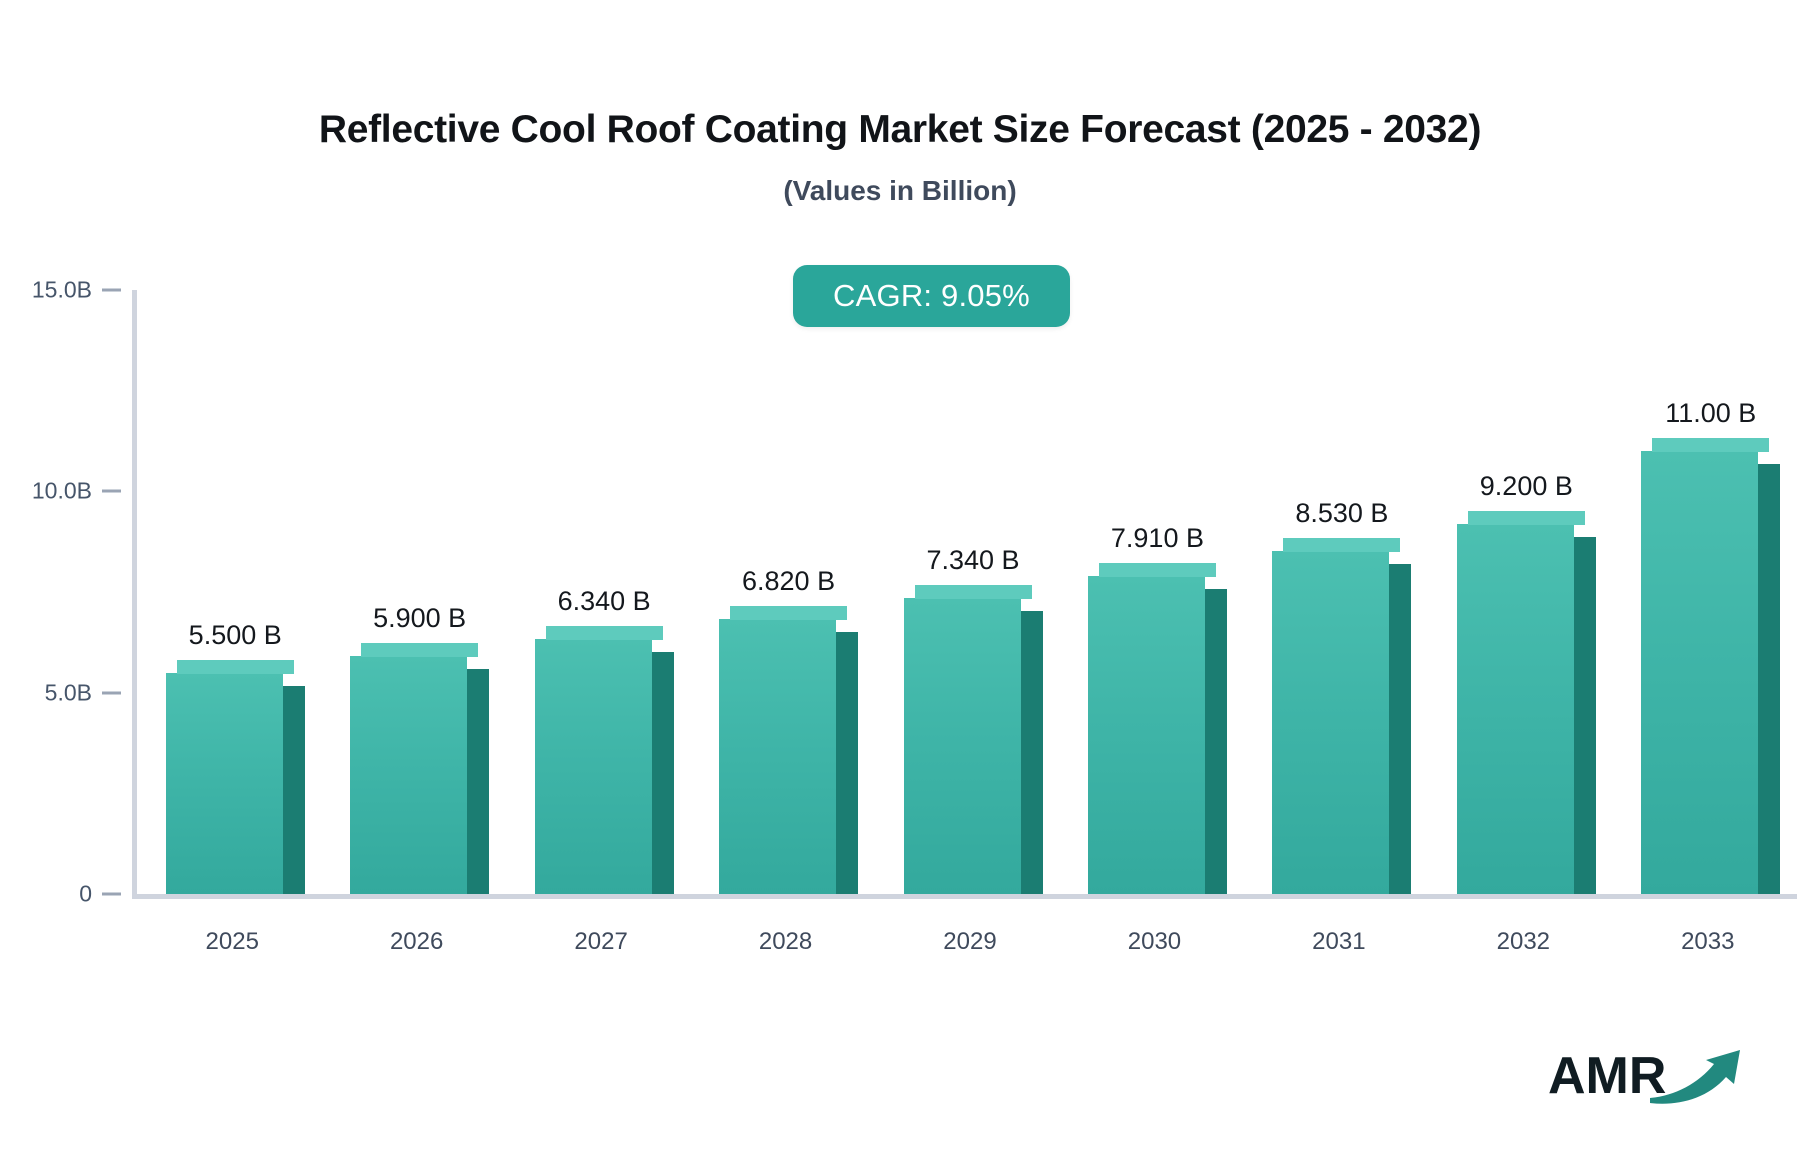 Image resolution: width=1800 pixels, height=1156 pixels. What do you see at coordinates (134, 594) in the screenshot?
I see `y-axis-line` at bounding box center [134, 594].